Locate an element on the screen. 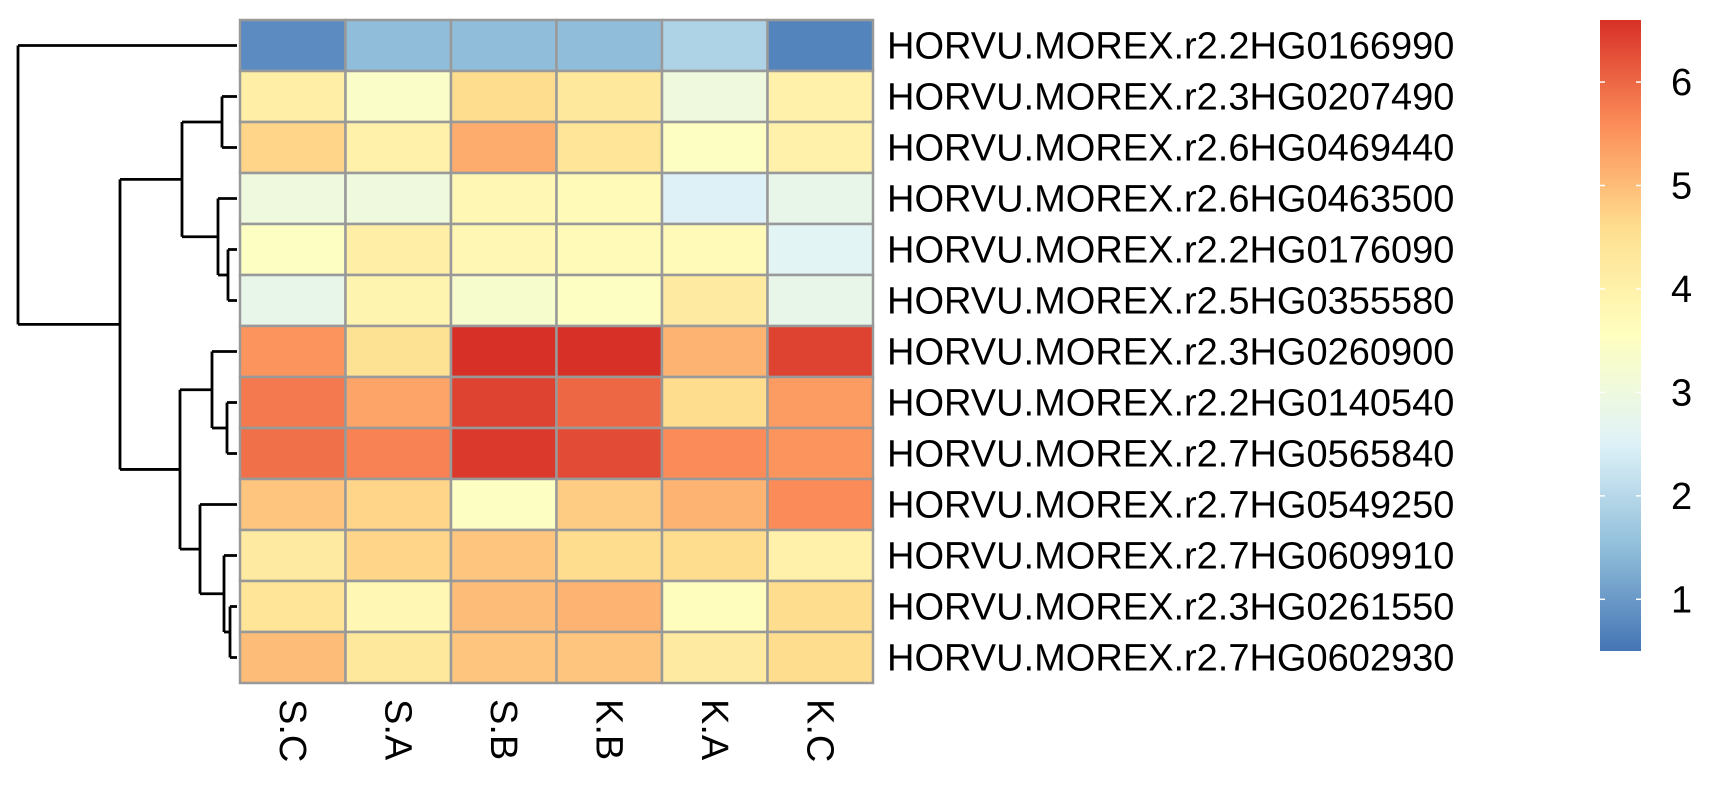  row-label: HORVU.MOREX.r2.7HG0549250 is located at coordinates (1170, 506).